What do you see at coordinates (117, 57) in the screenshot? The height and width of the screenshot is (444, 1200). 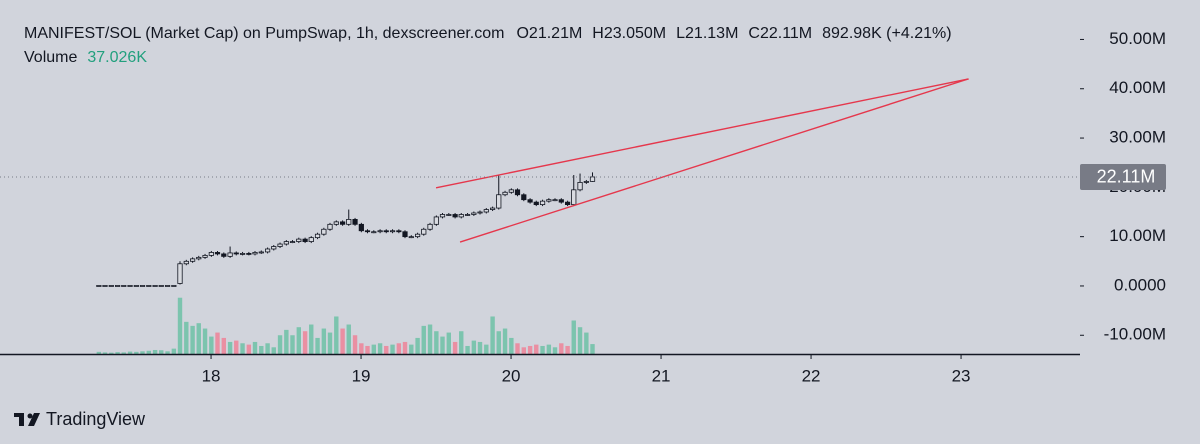 I see `volume-value: 37.026K` at bounding box center [117, 57].